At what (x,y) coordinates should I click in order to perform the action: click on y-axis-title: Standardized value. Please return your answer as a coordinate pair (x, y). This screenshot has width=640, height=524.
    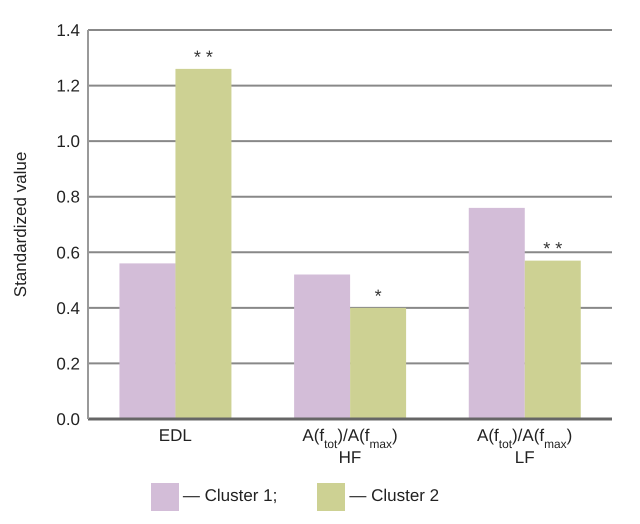
    Looking at the image, I should click on (20, 225).